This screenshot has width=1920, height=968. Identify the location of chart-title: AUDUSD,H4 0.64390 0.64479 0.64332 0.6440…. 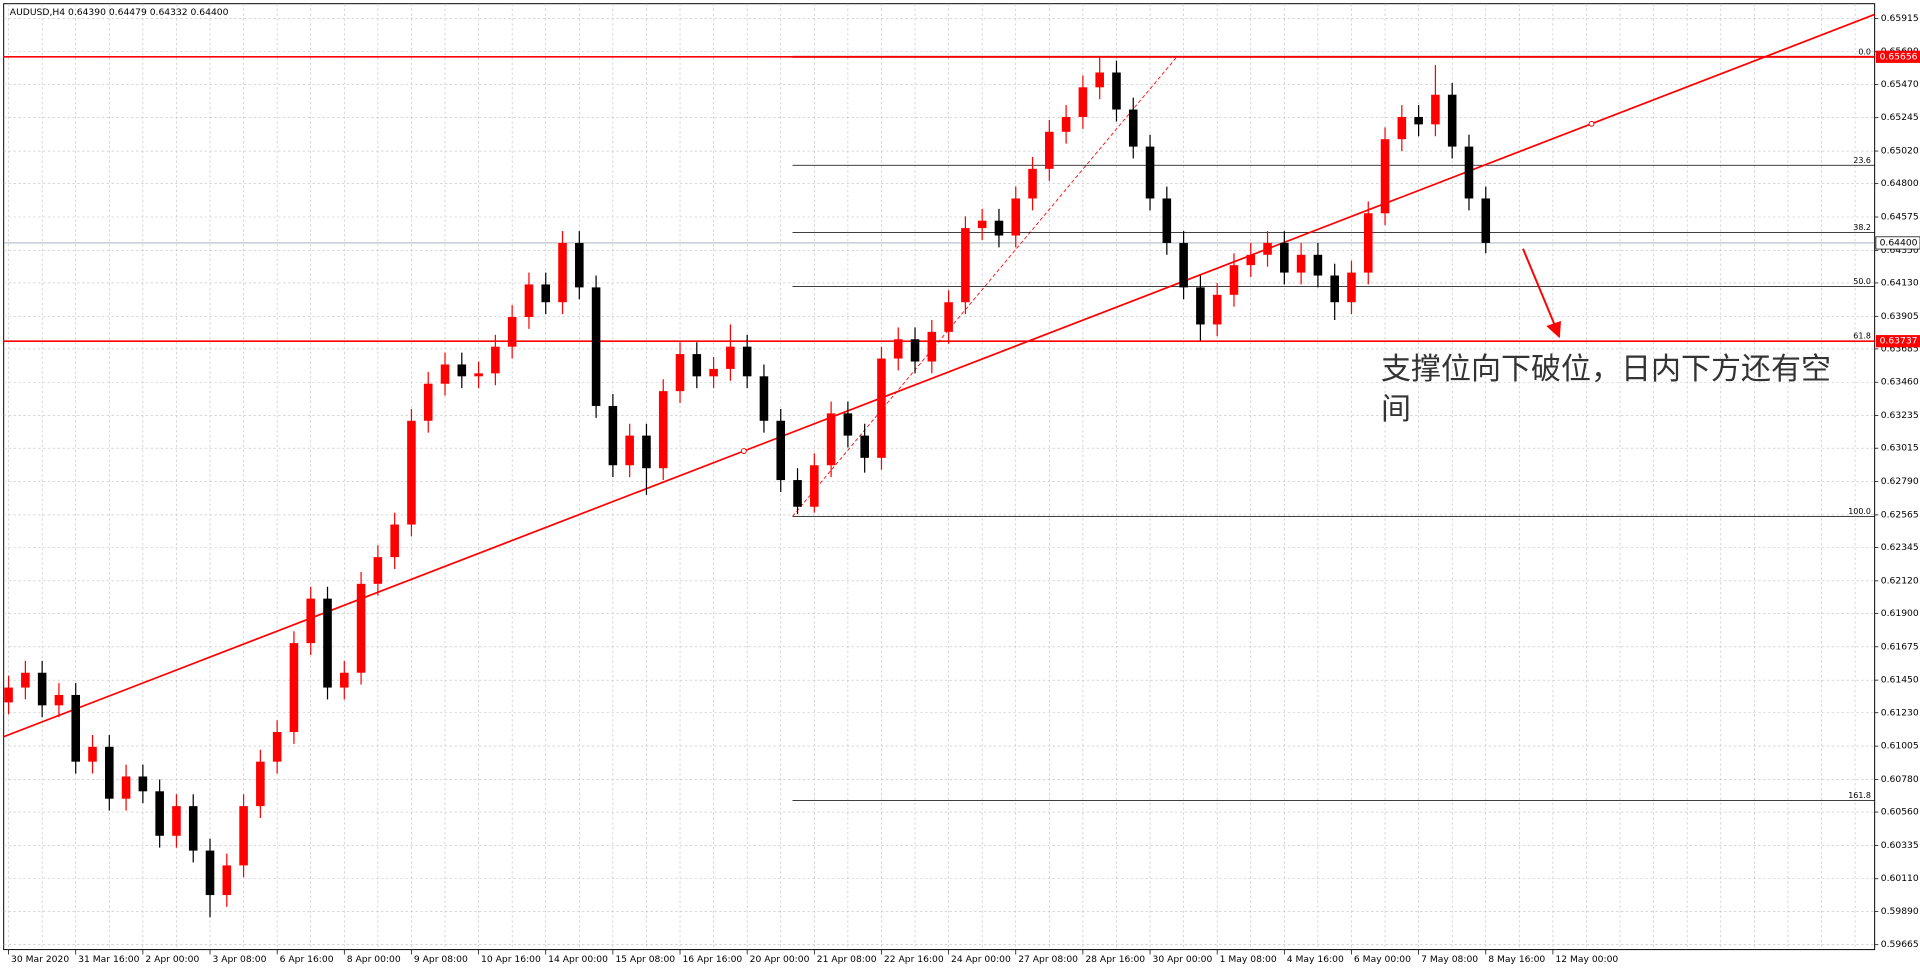
(119, 12).